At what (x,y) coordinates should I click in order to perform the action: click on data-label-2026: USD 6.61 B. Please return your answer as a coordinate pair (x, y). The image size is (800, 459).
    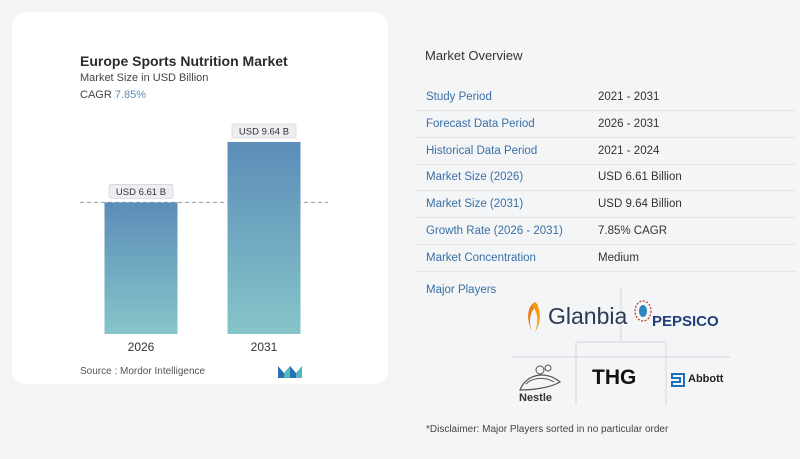
    Looking at the image, I should click on (141, 191).